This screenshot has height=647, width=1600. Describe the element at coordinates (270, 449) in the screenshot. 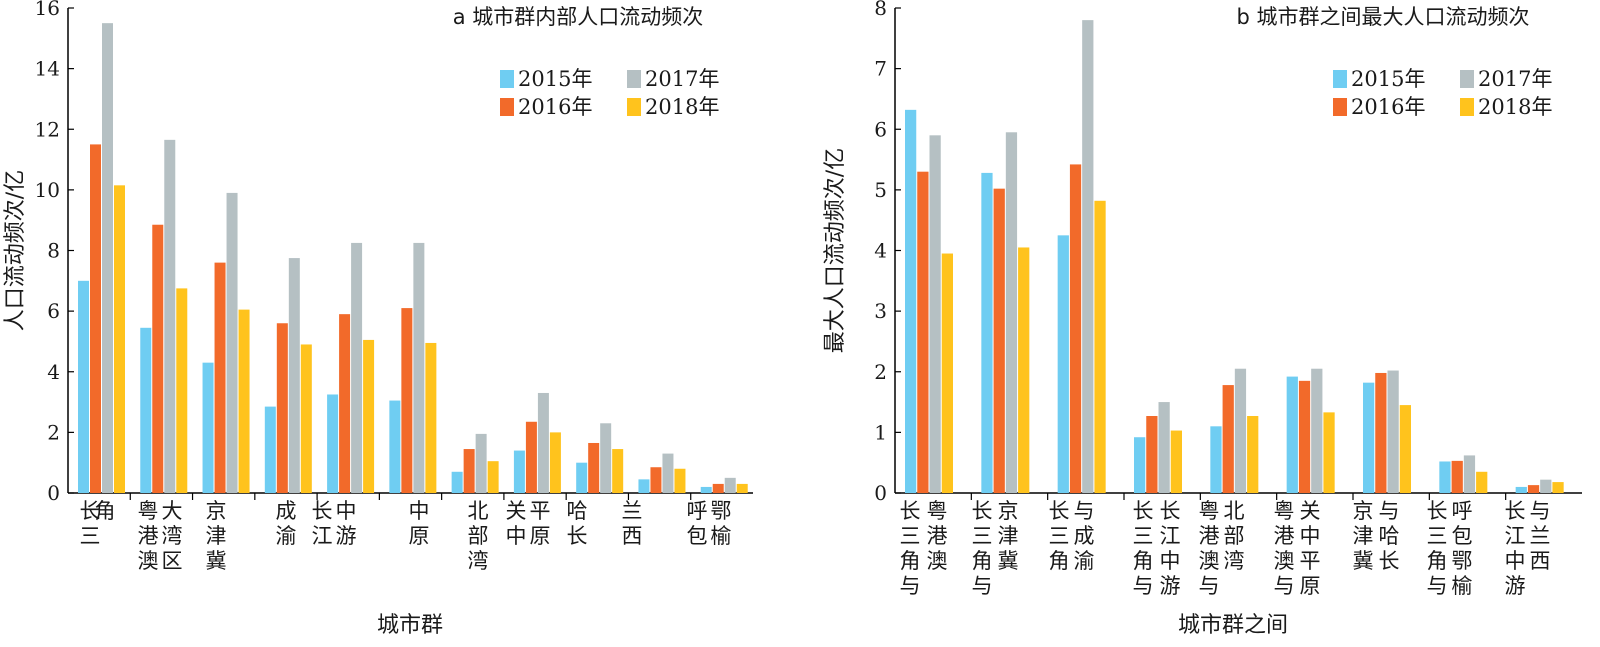

I see `bar-a-series0-cat3` at that location.